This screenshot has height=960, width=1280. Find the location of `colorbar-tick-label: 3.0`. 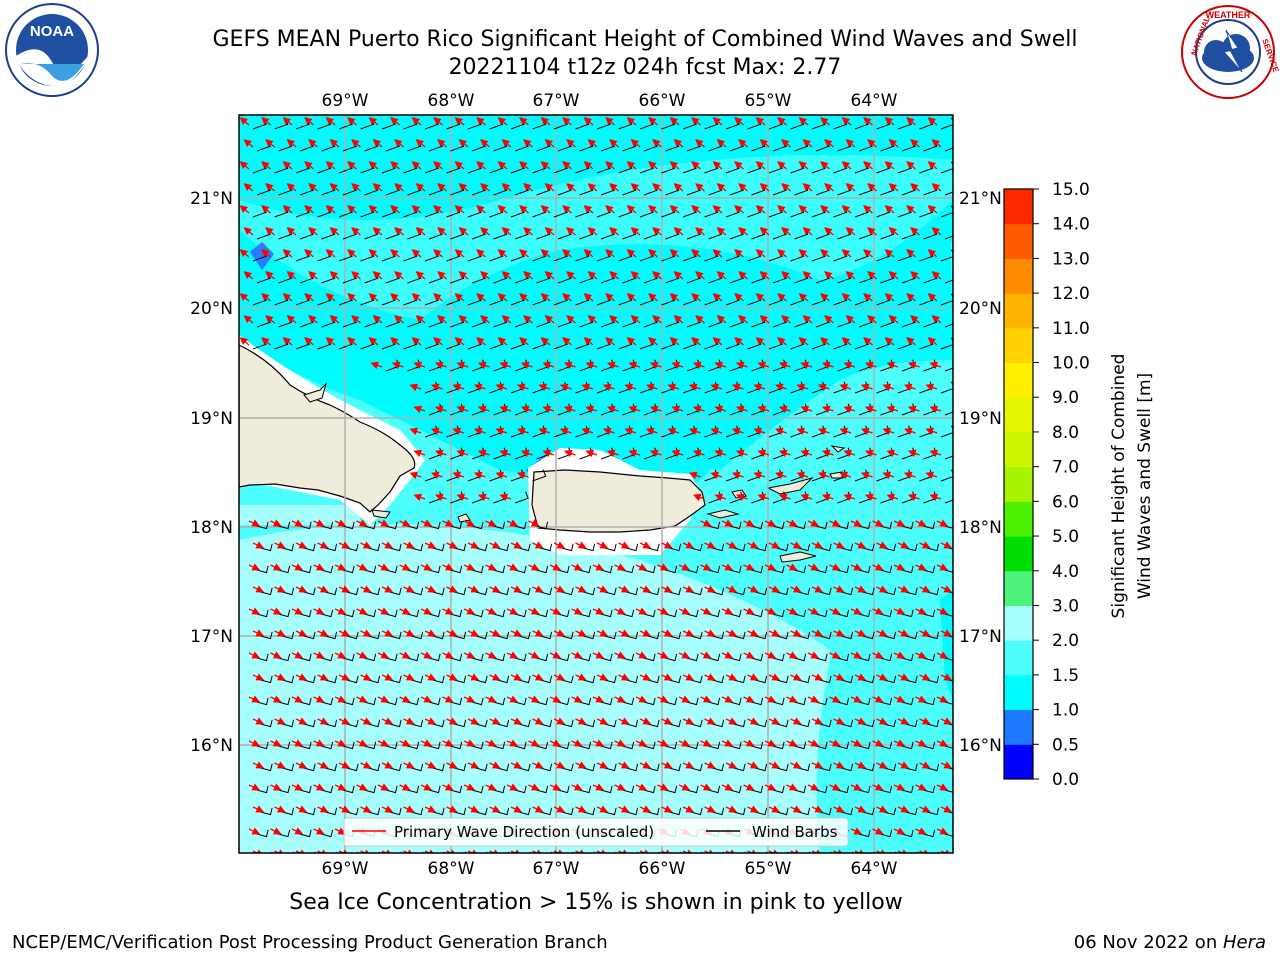

colorbar-tick-label: 3.0 is located at coordinates (1065, 606).